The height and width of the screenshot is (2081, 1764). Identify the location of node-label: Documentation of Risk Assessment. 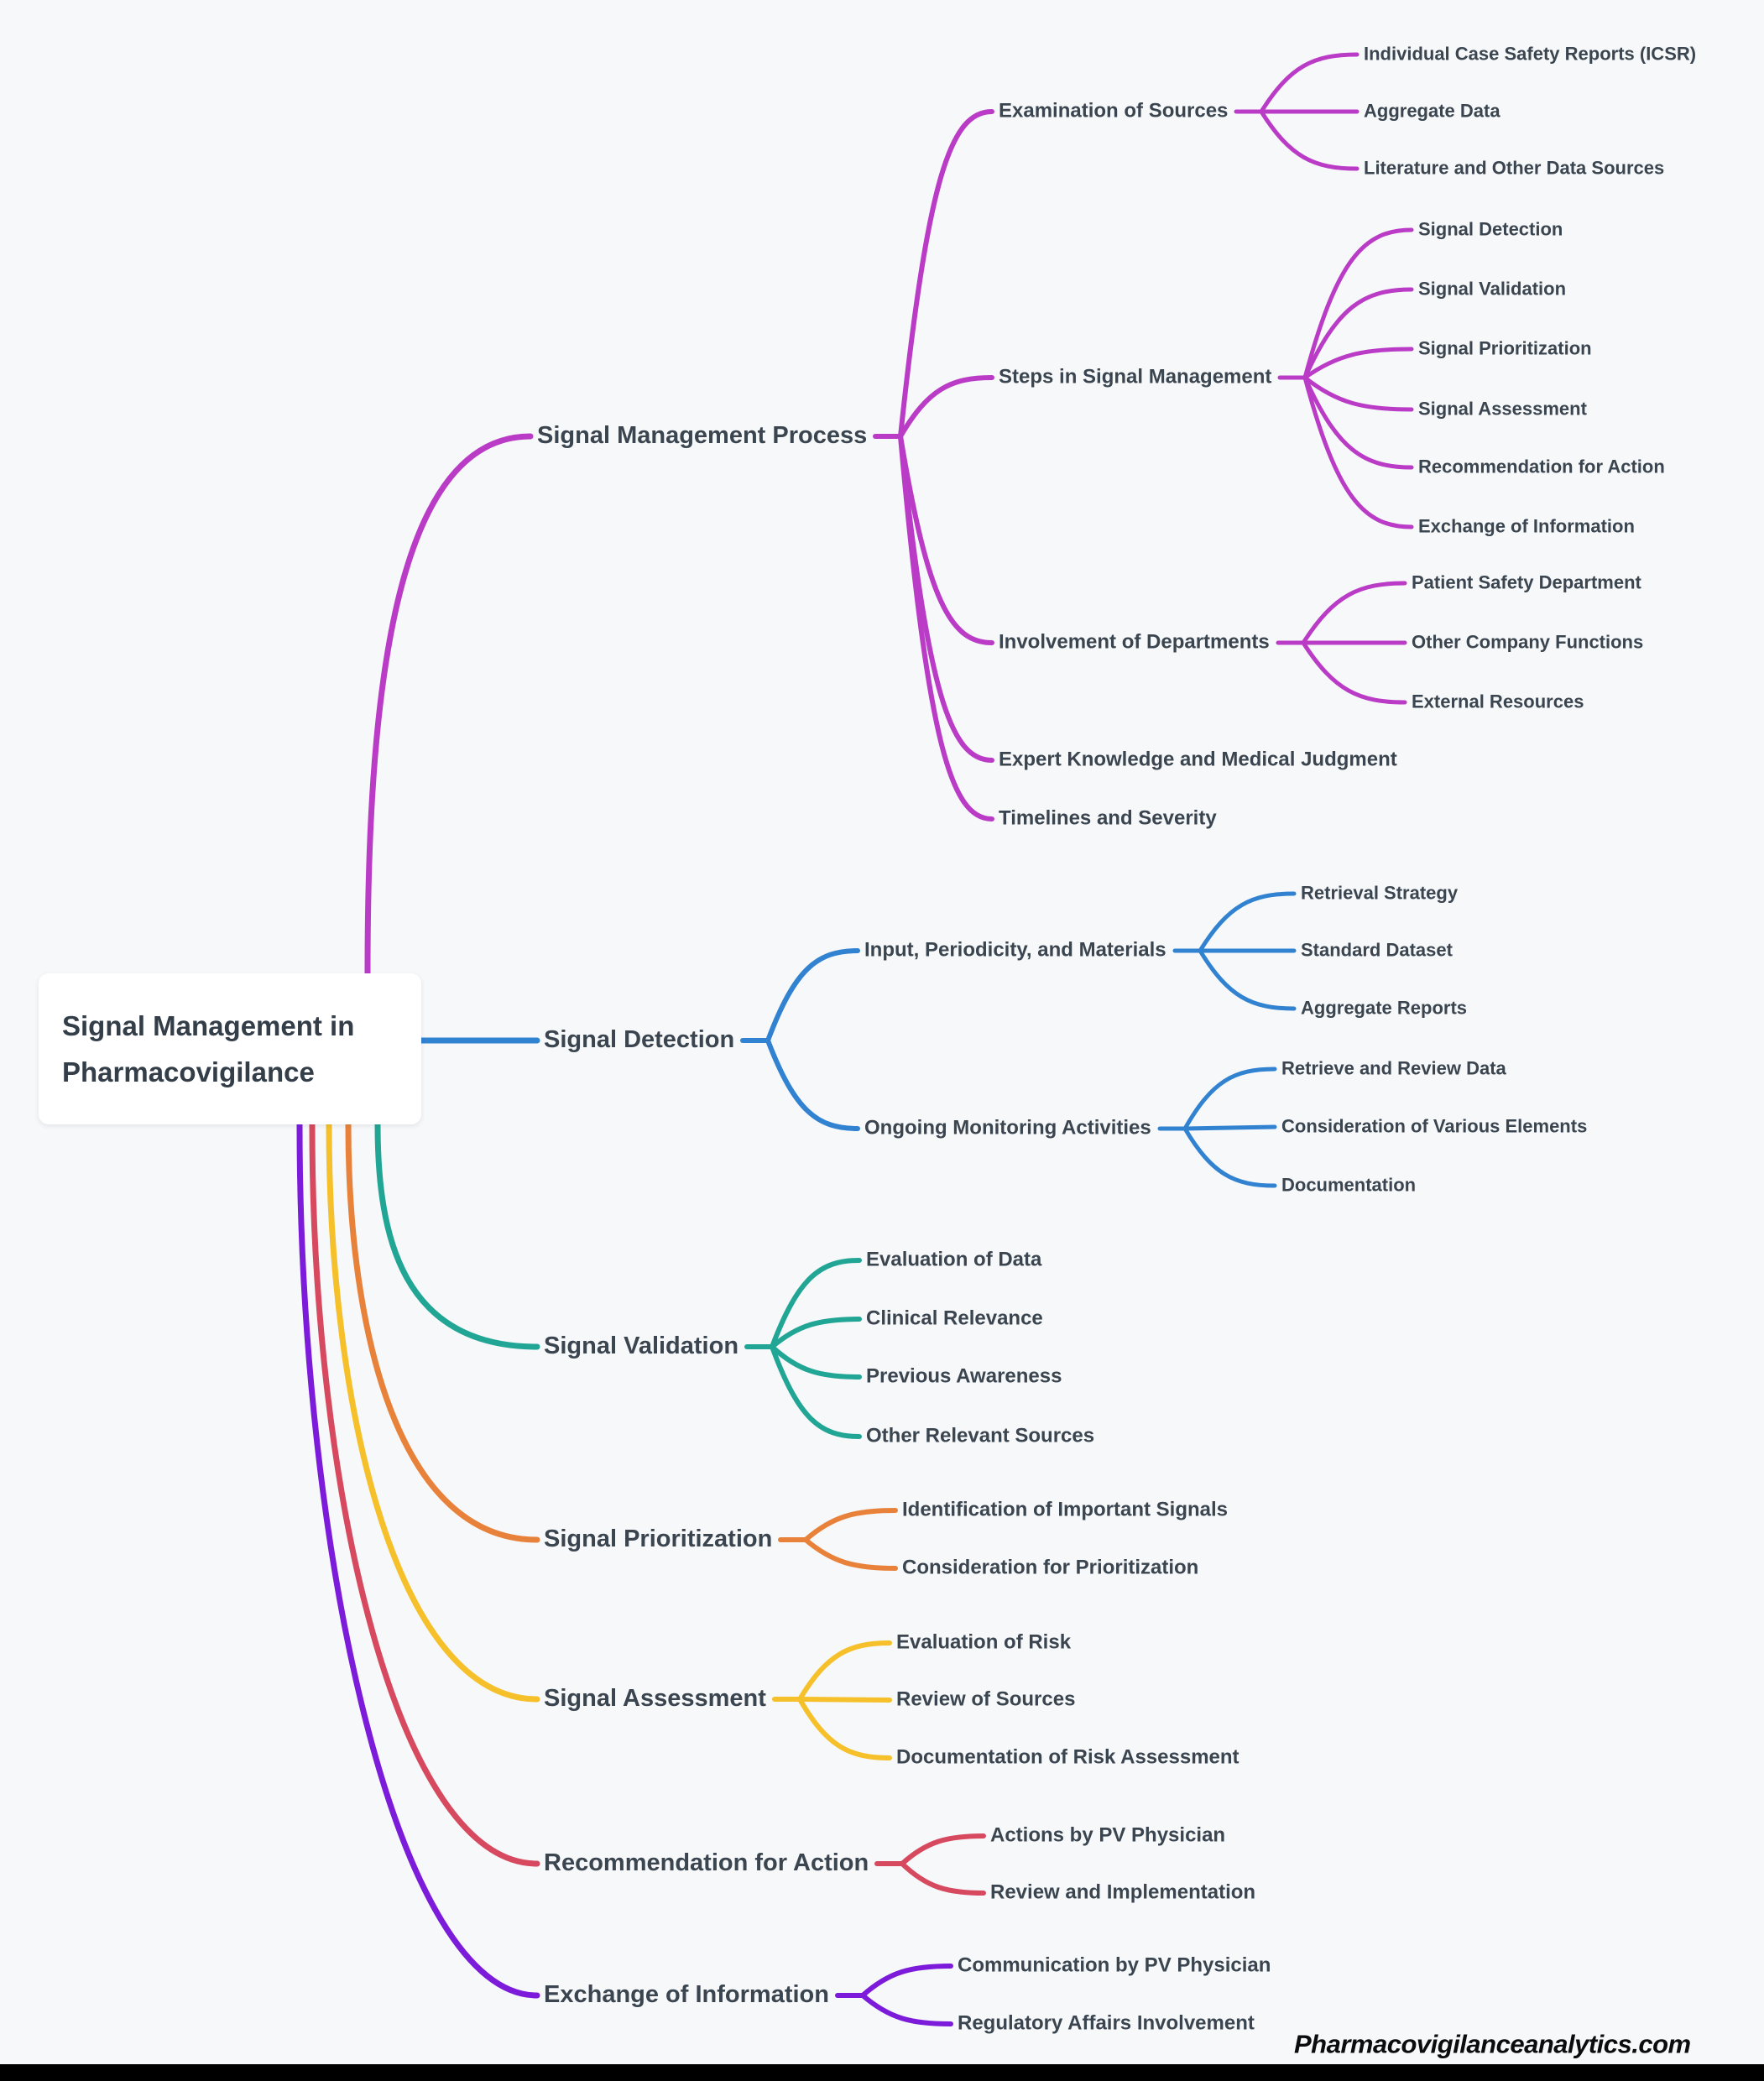
(1067, 1757).